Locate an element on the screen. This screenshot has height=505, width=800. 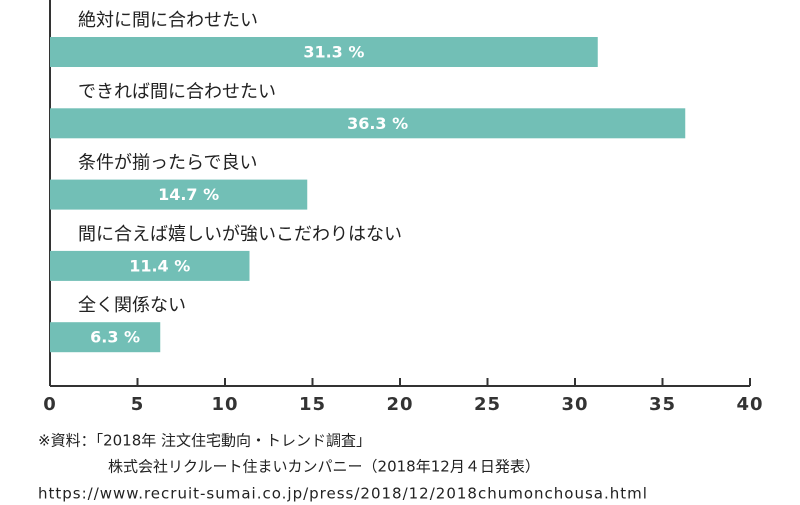
x-tick-label: 40 is located at coordinates (749, 404).